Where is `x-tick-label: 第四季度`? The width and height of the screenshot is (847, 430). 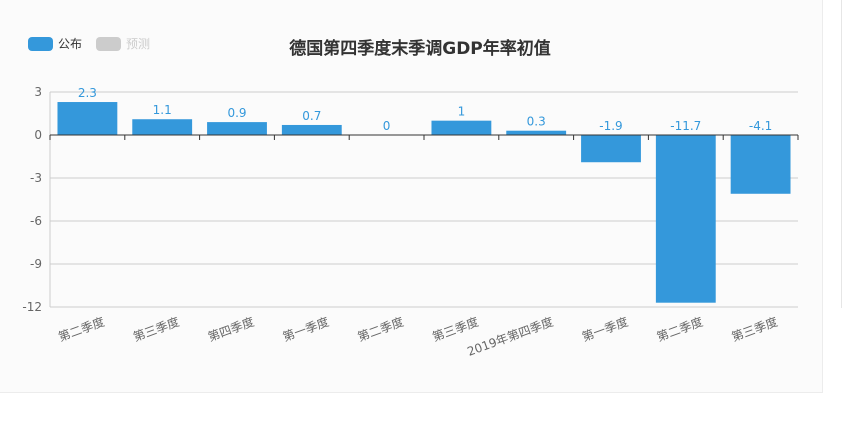
x-tick-label: 第四季度 is located at coordinates (231, 329).